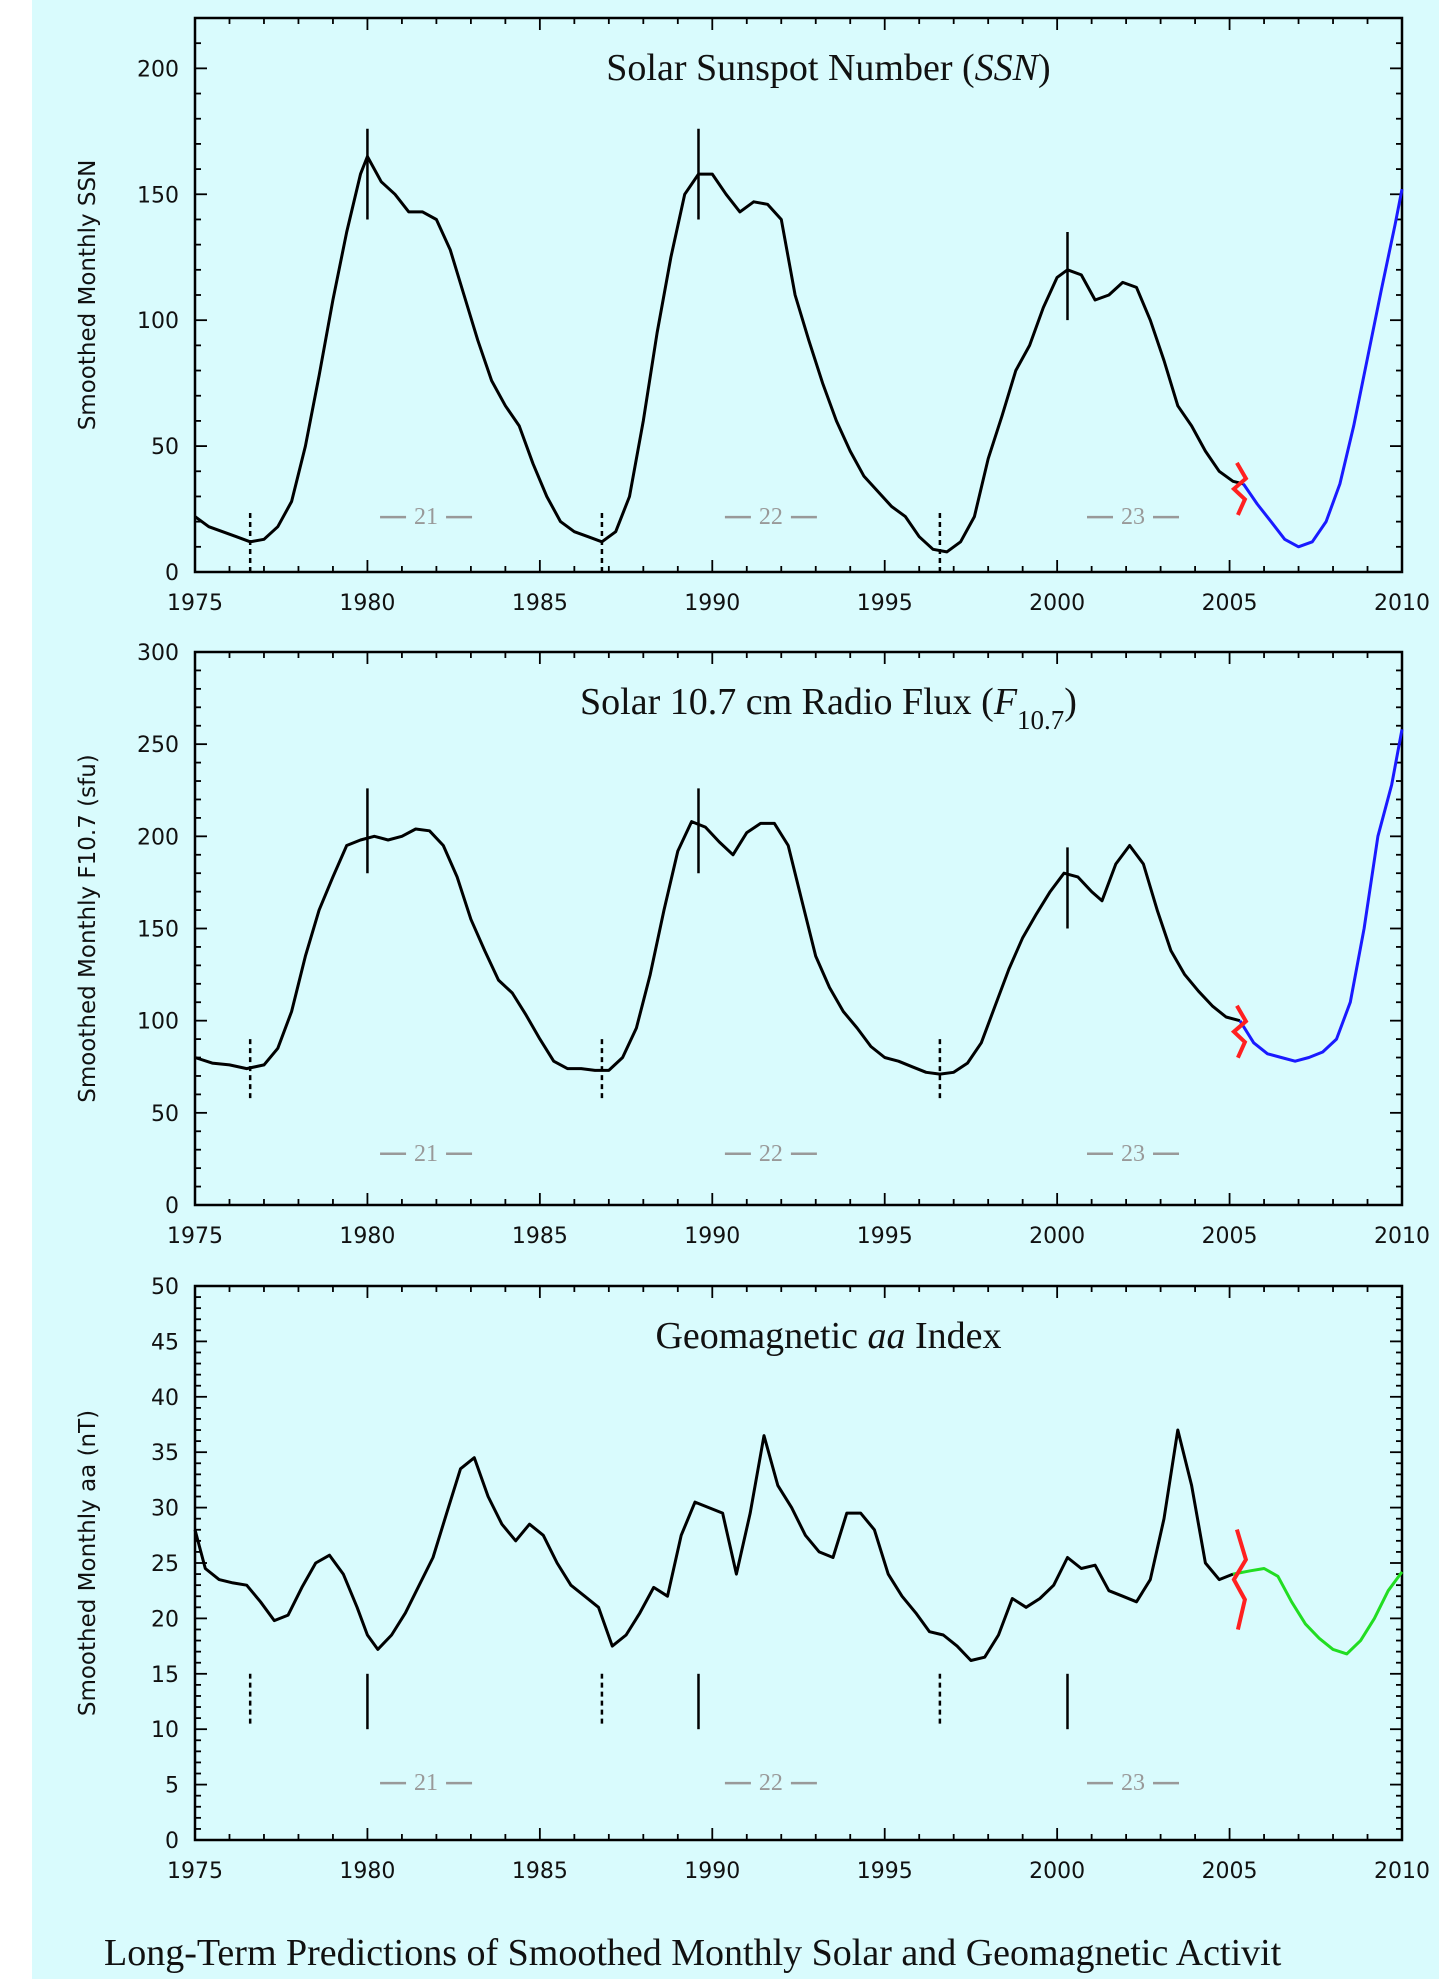  I want to click on x-tick-label-aa: 2000, so click(1057, 1871).